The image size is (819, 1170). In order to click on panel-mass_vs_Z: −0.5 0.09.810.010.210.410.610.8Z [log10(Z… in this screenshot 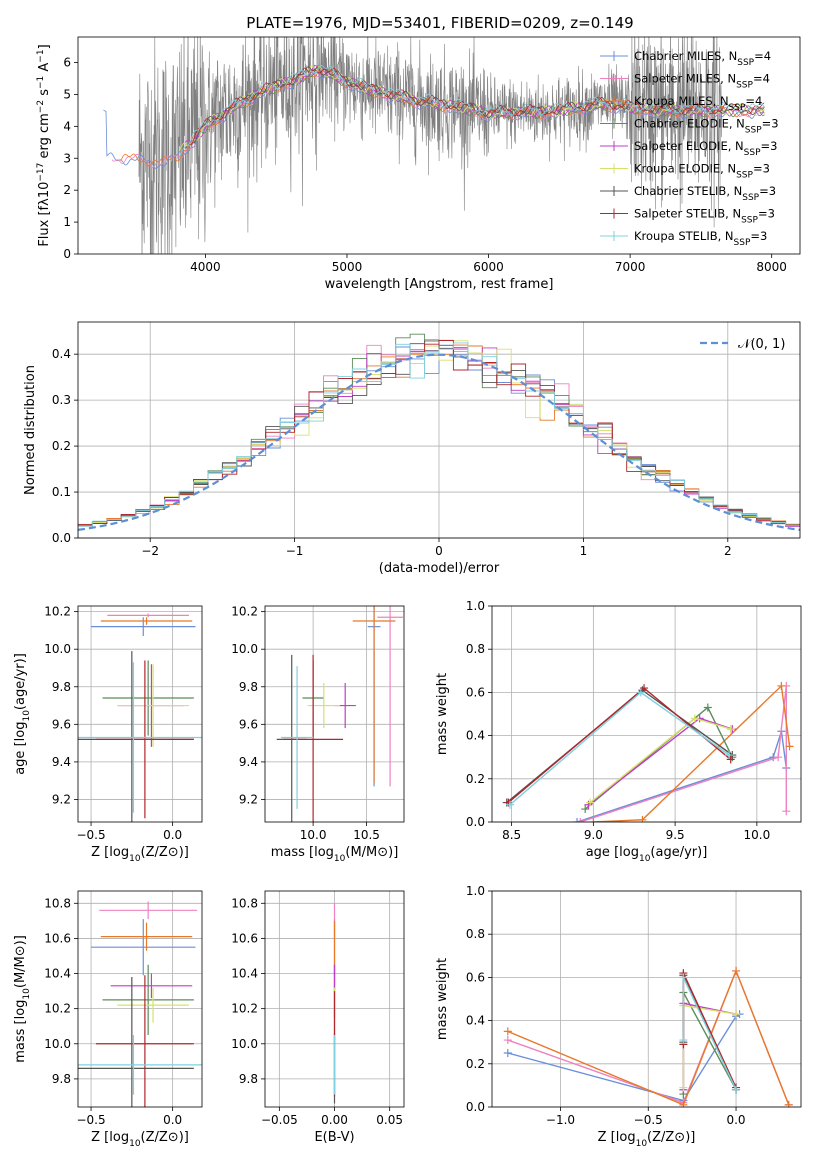, I will do `click(108, 1019)`.